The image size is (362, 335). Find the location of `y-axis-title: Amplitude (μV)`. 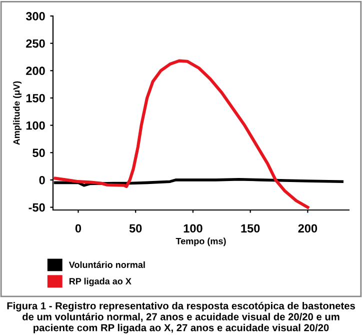

y-axis-title: Amplitude (μV) is located at coordinates (17, 113).